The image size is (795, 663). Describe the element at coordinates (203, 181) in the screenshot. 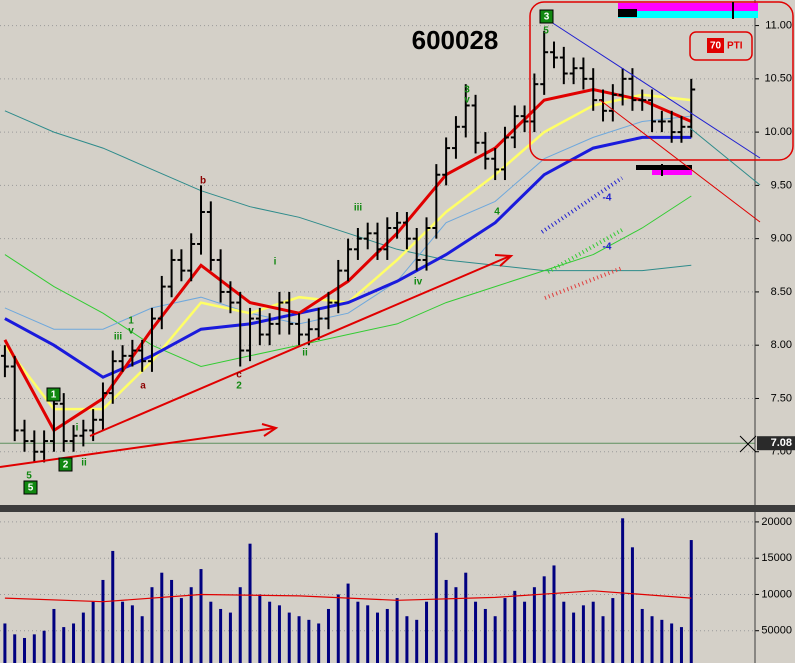

I see `wave-label: b` at that location.